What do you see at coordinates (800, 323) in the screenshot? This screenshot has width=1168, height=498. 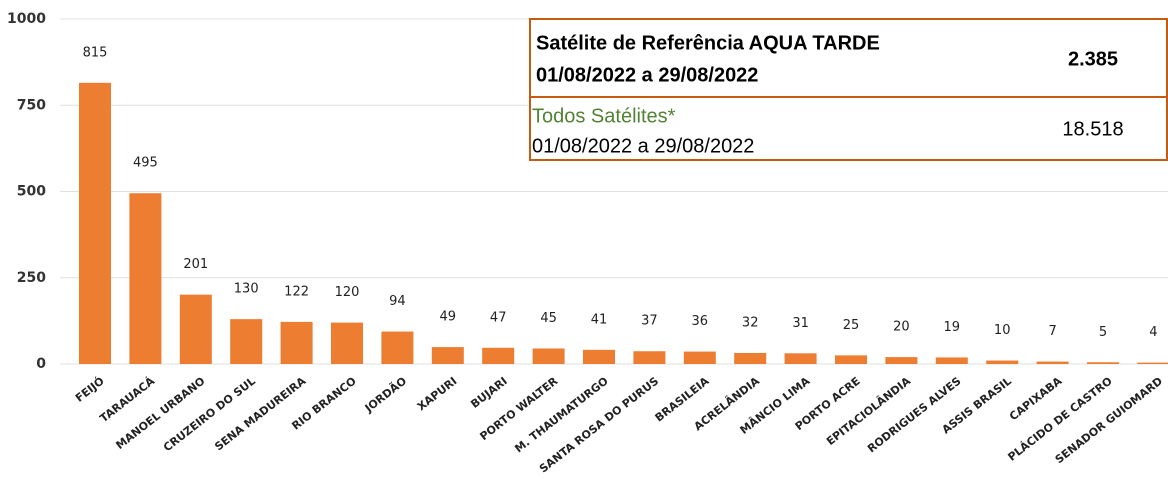 I see `value-label: 31` at bounding box center [800, 323].